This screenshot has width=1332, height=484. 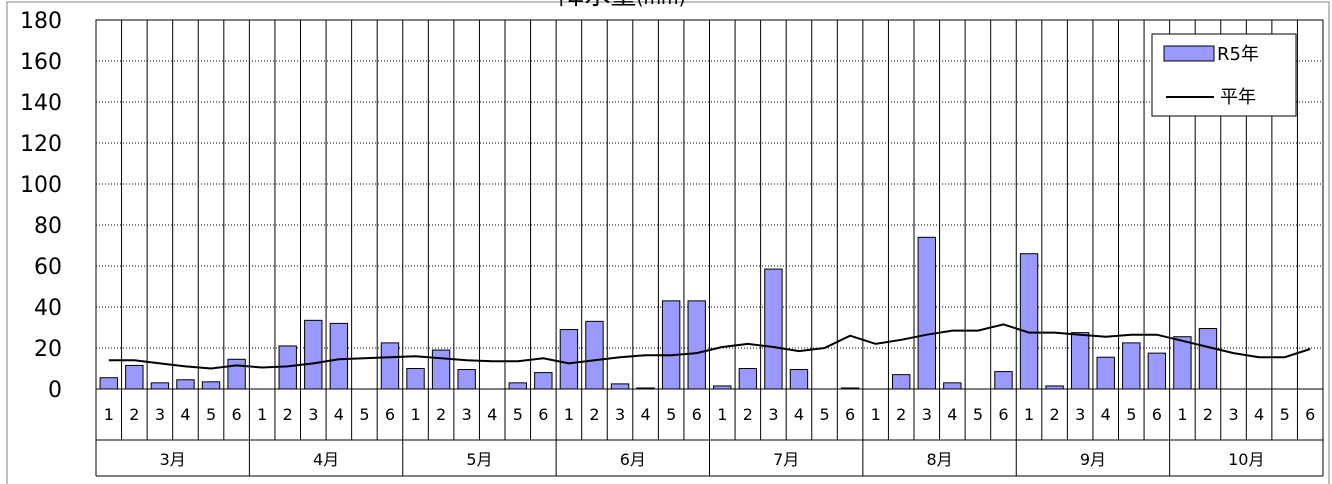 What do you see at coordinates (1093, 459) in the screenshot?
I see `month-label: 9月` at bounding box center [1093, 459].